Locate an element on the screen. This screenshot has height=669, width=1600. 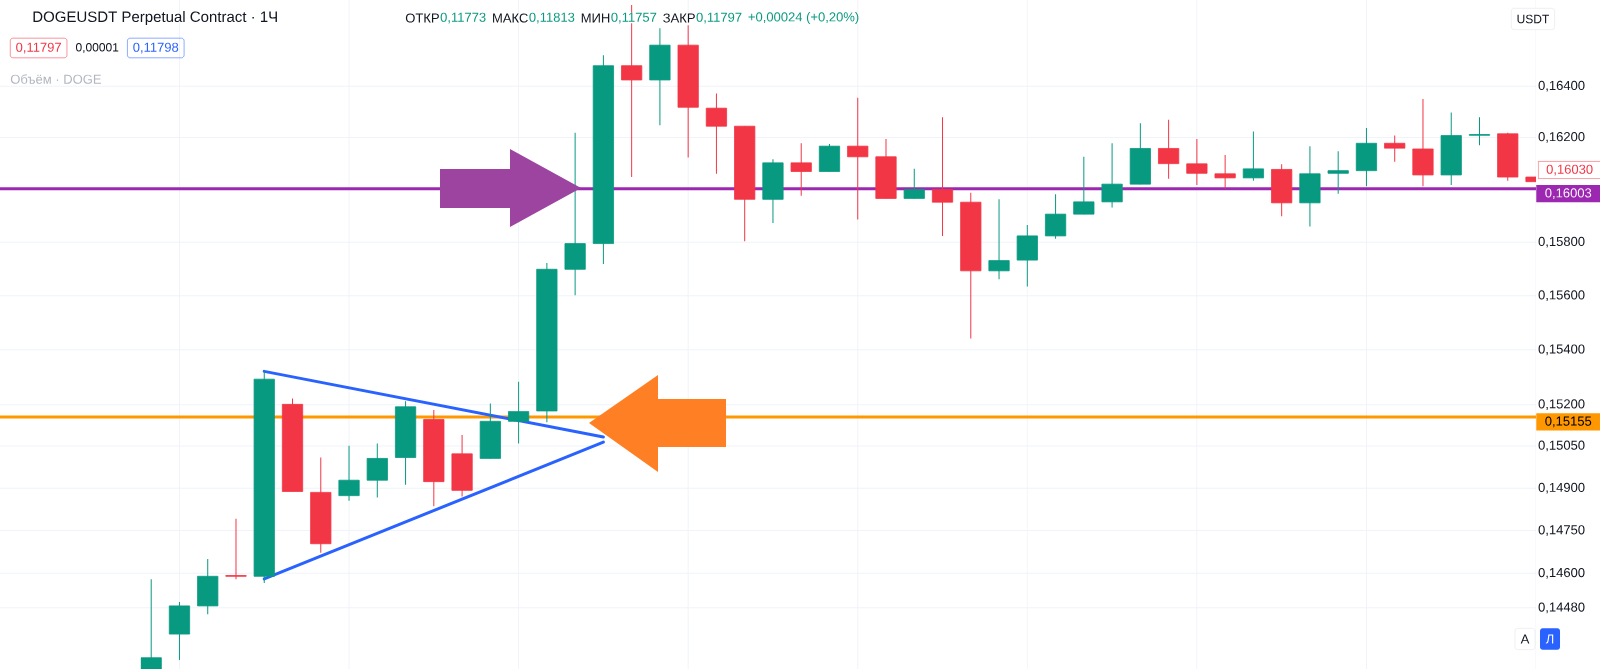
annotation: ЗАКР is located at coordinates (679, 18).